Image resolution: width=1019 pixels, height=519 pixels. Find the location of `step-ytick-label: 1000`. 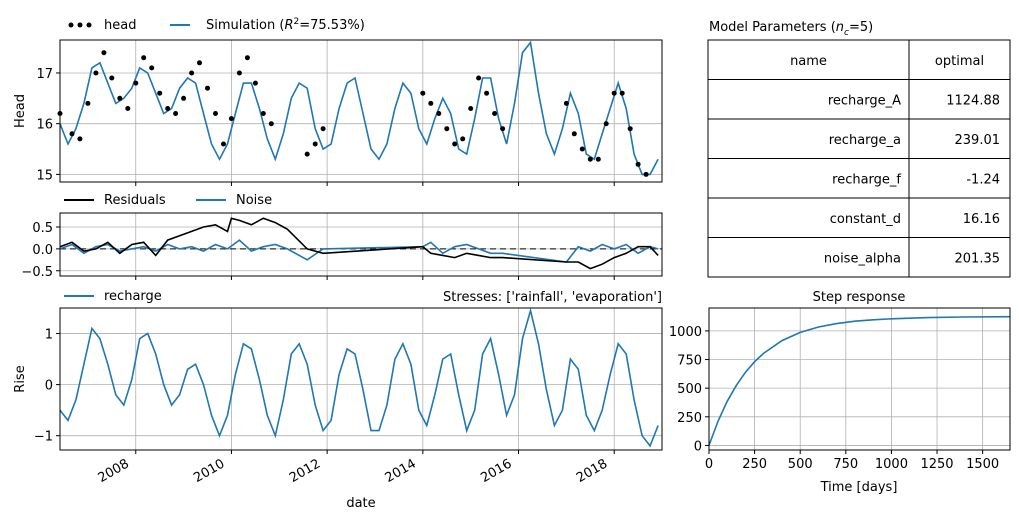

step-ytick-label: 1000 is located at coordinates (685, 332).